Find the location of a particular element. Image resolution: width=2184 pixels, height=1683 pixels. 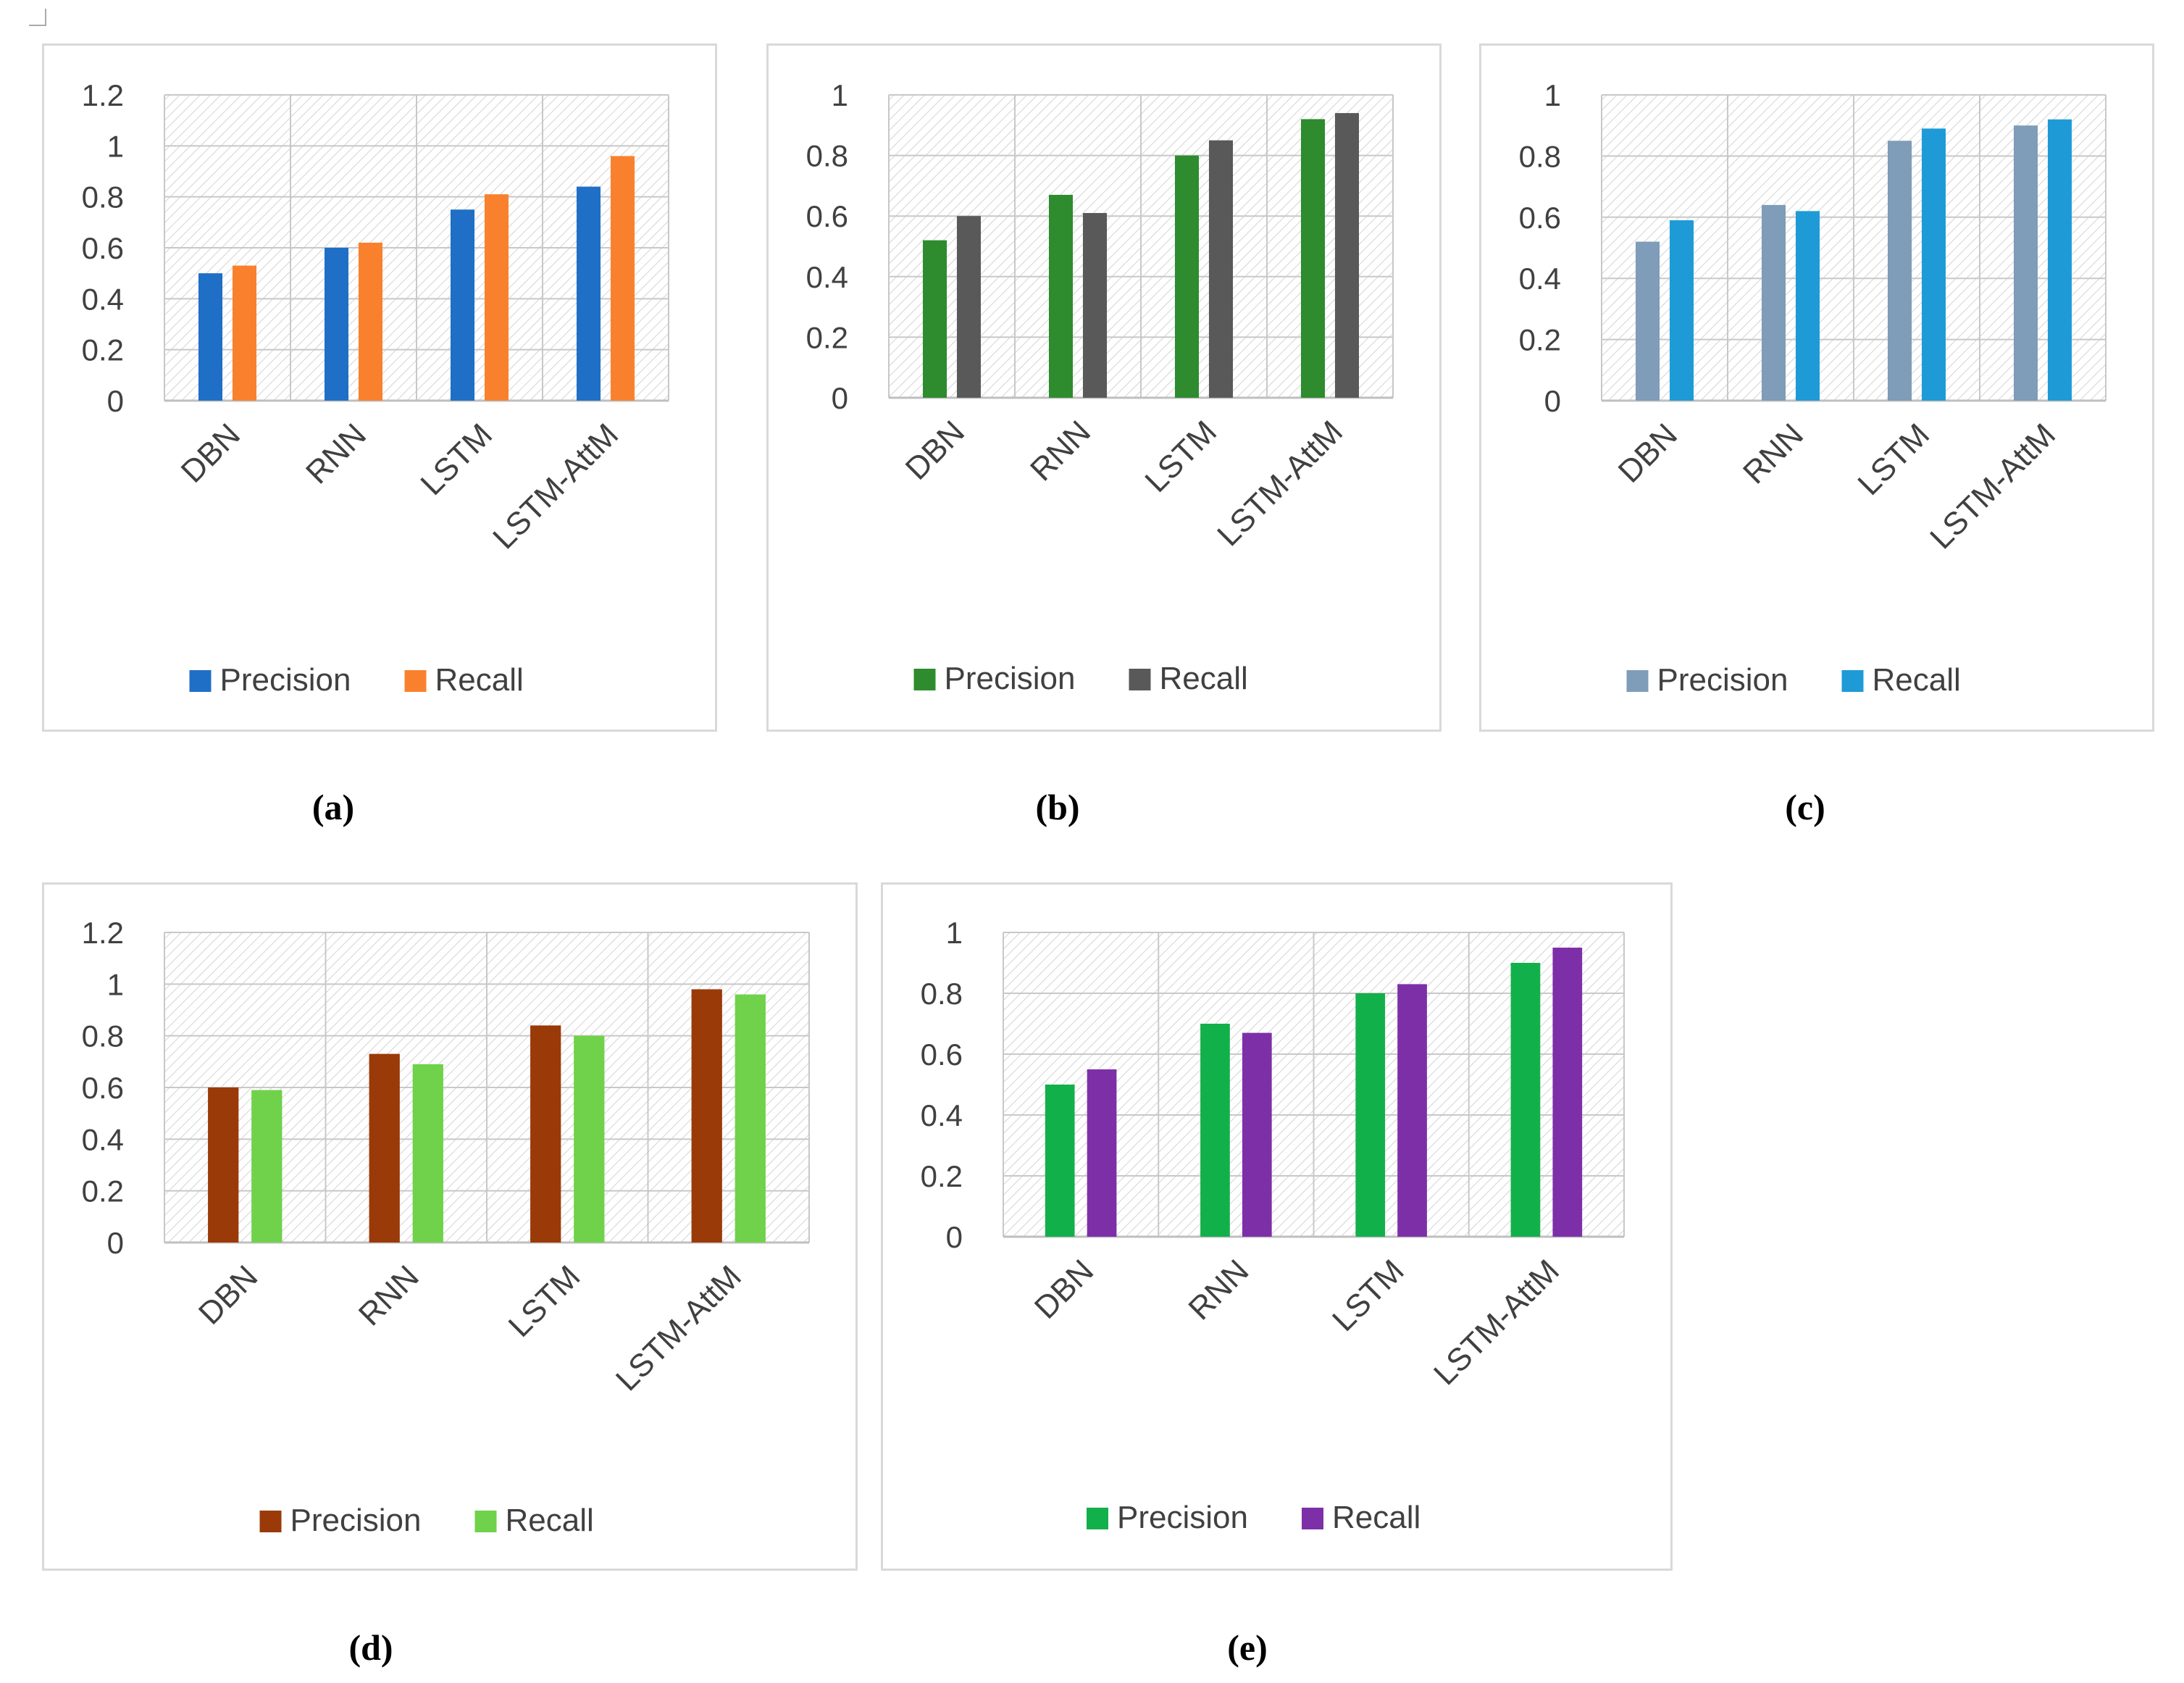

caption-b: (b) is located at coordinates (1057, 807).